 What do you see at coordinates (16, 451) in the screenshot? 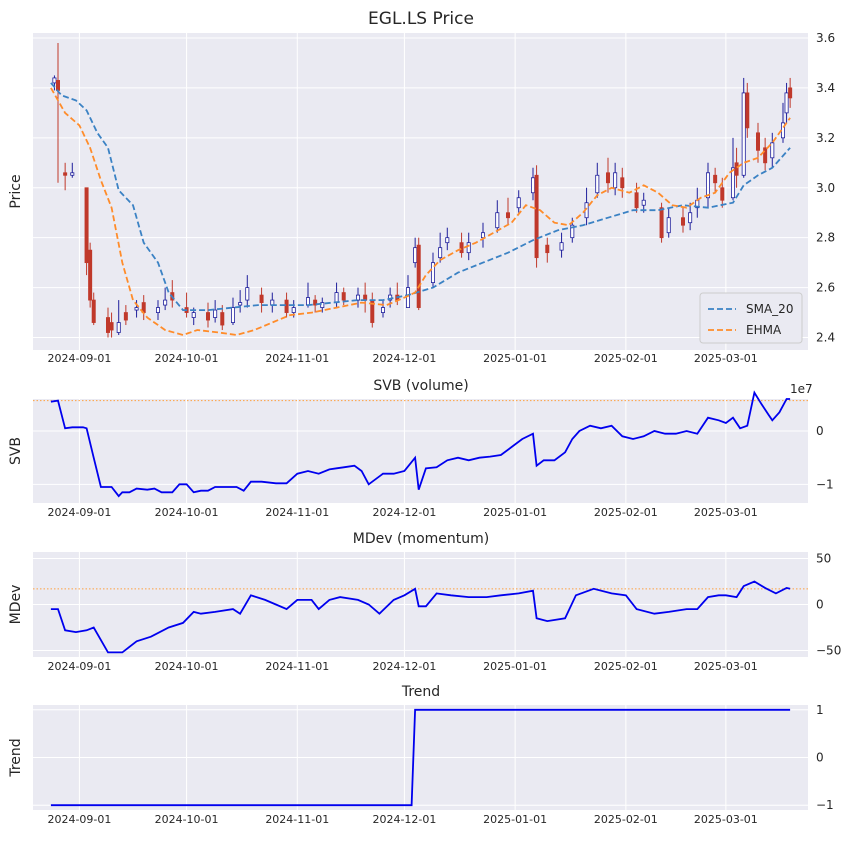
I see `svb-y-axis-label: SVB` at bounding box center [16, 451].